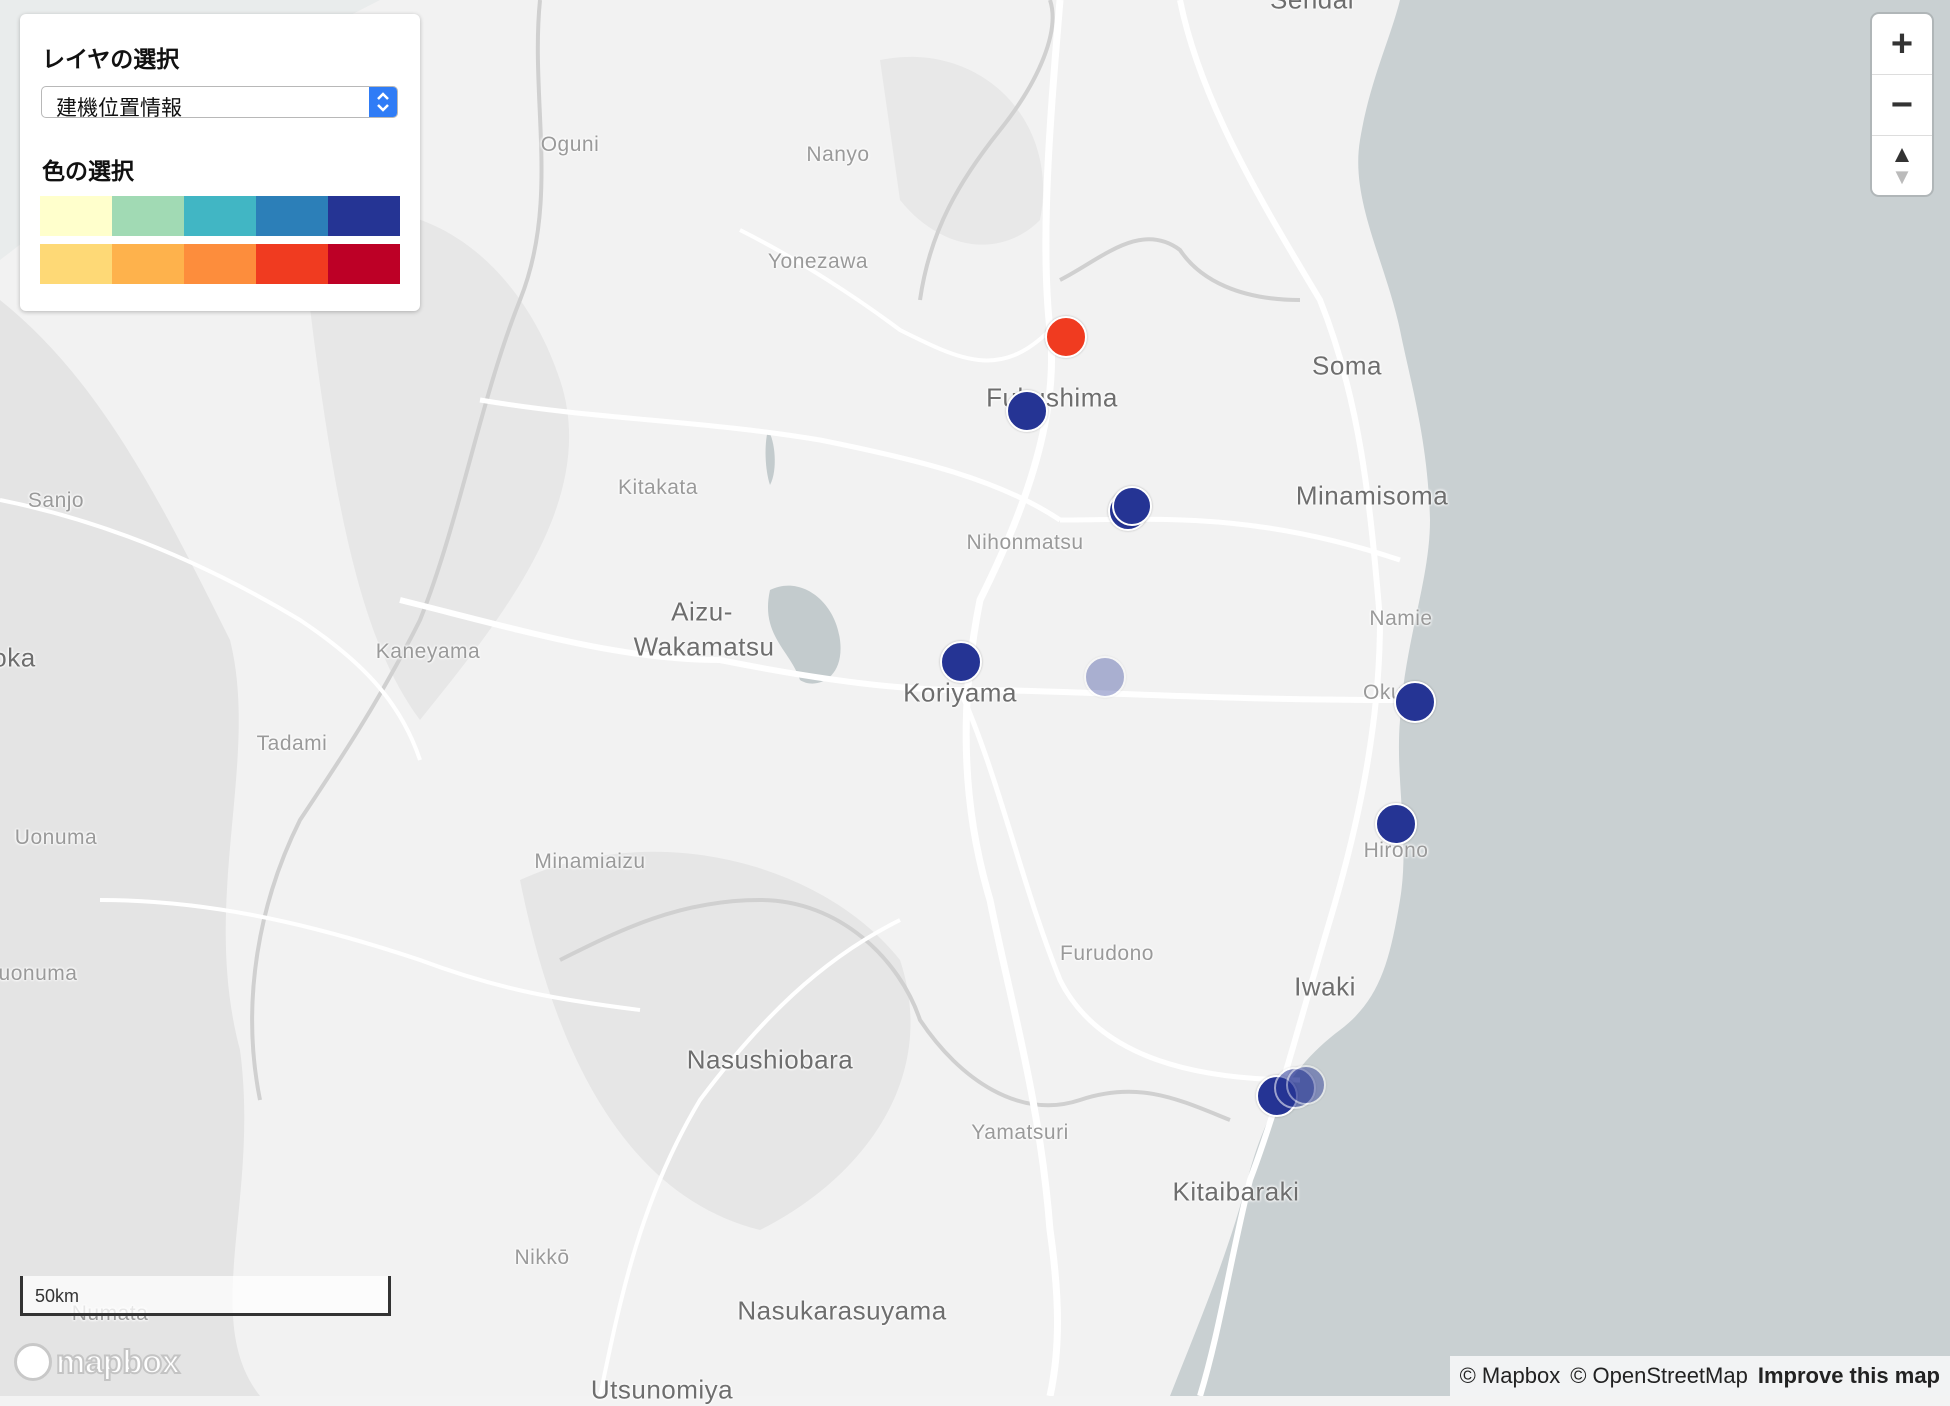  What do you see at coordinates (570, 144) in the screenshot?
I see `place-label-oguni: Oguni` at bounding box center [570, 144].